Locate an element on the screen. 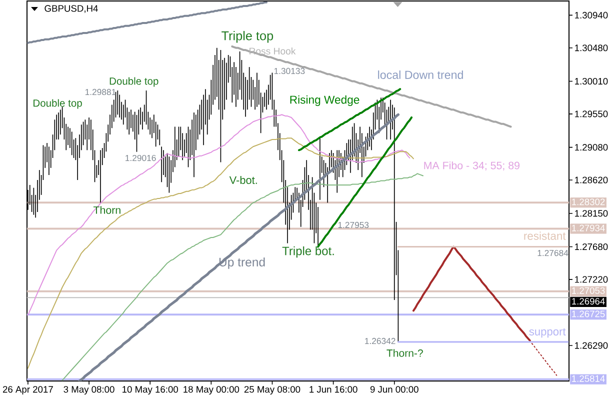  annotation: Triple bot. is located at coordinates (308, 252).